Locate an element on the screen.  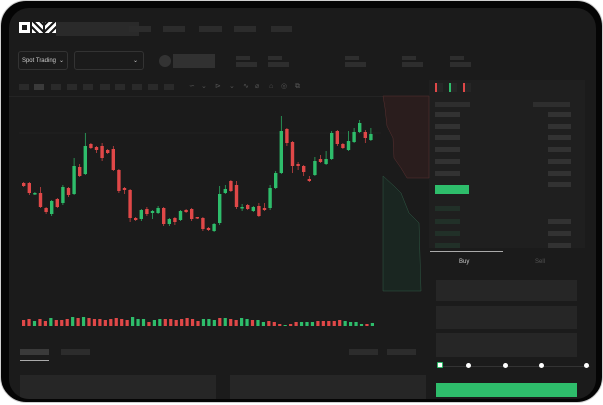
both-sides-icon is located at coordinates (439, 87).